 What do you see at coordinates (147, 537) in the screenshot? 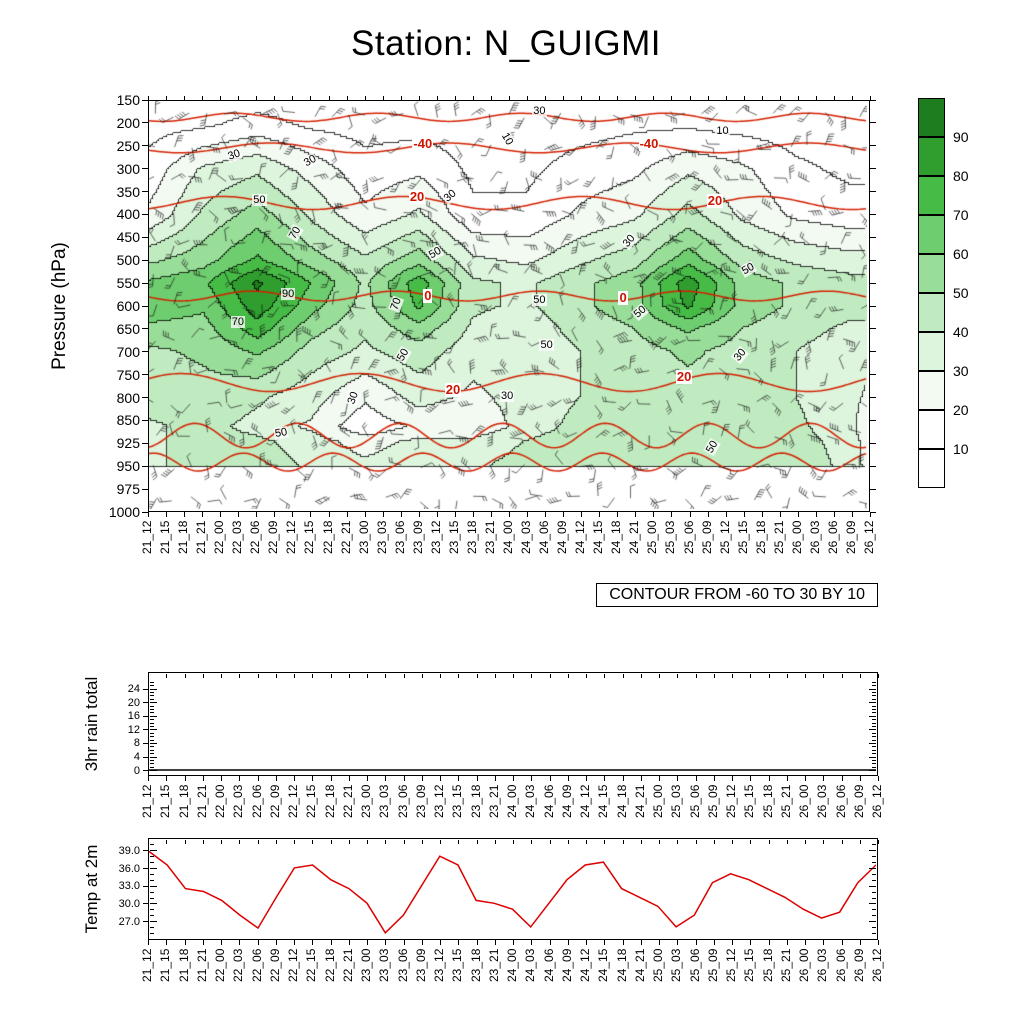
I see `time-tick-label: 21_12` at bounding box center [147, 537].